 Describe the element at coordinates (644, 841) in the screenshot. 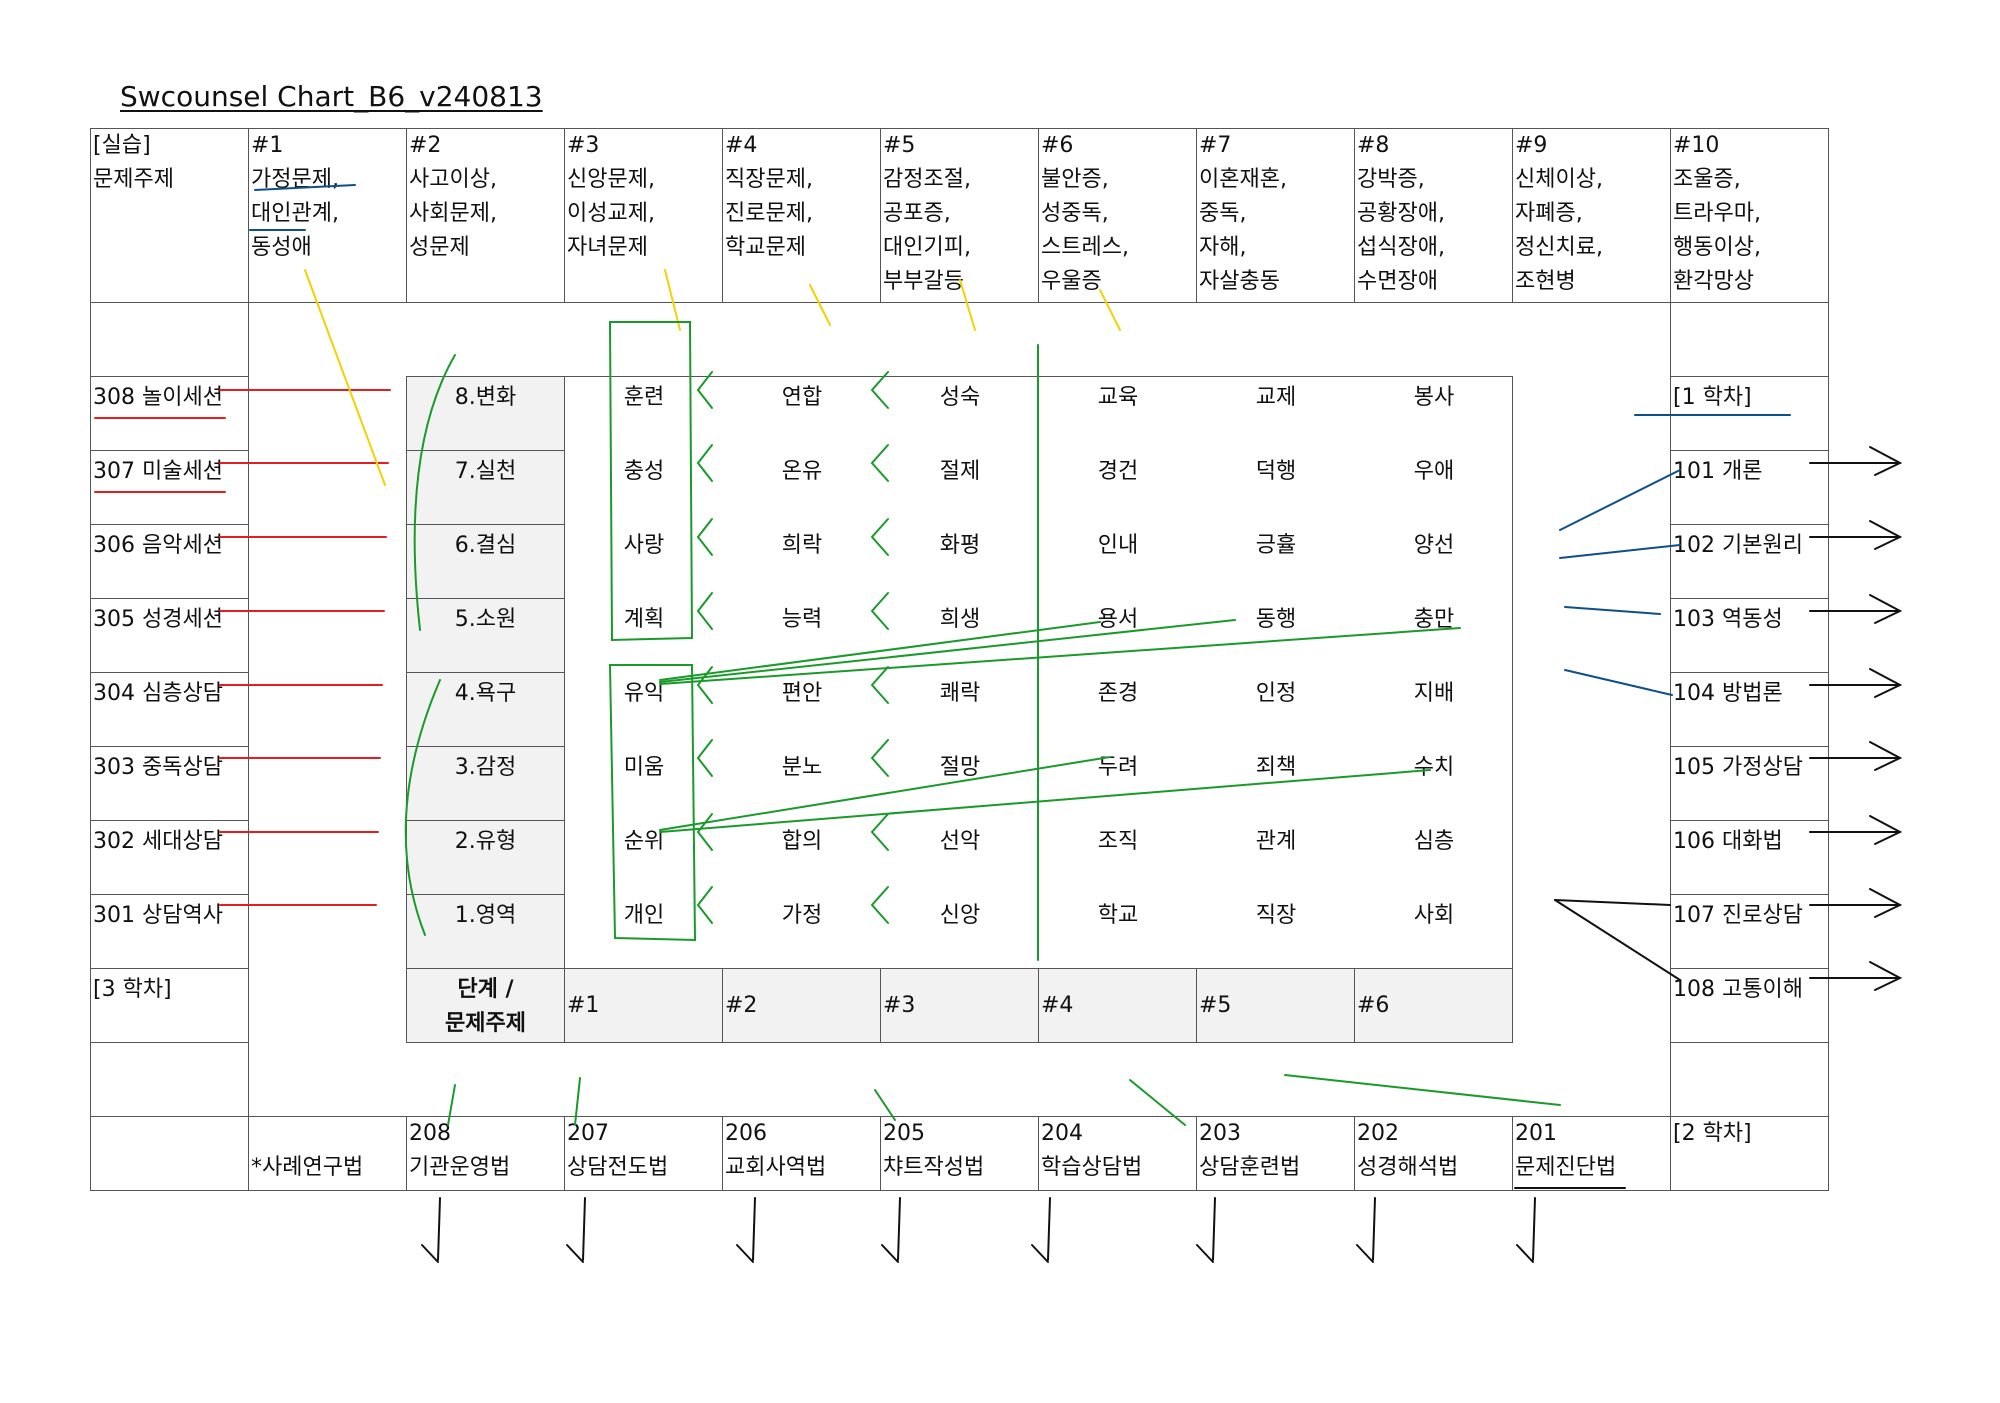

I see `grid-value: 순위` at that location.